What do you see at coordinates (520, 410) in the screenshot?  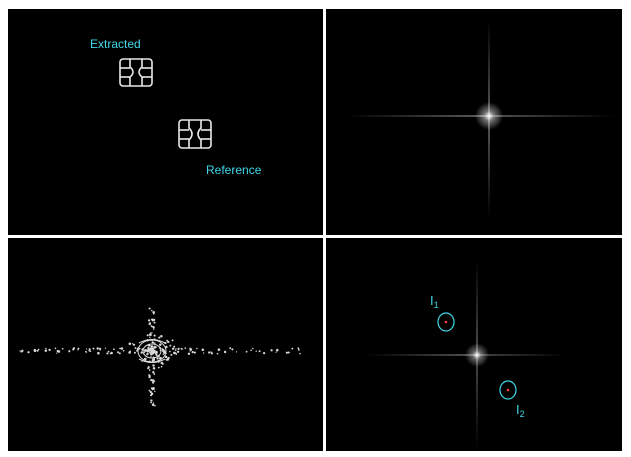 I see `label-i2: I2` at bounding box center [520, 410].